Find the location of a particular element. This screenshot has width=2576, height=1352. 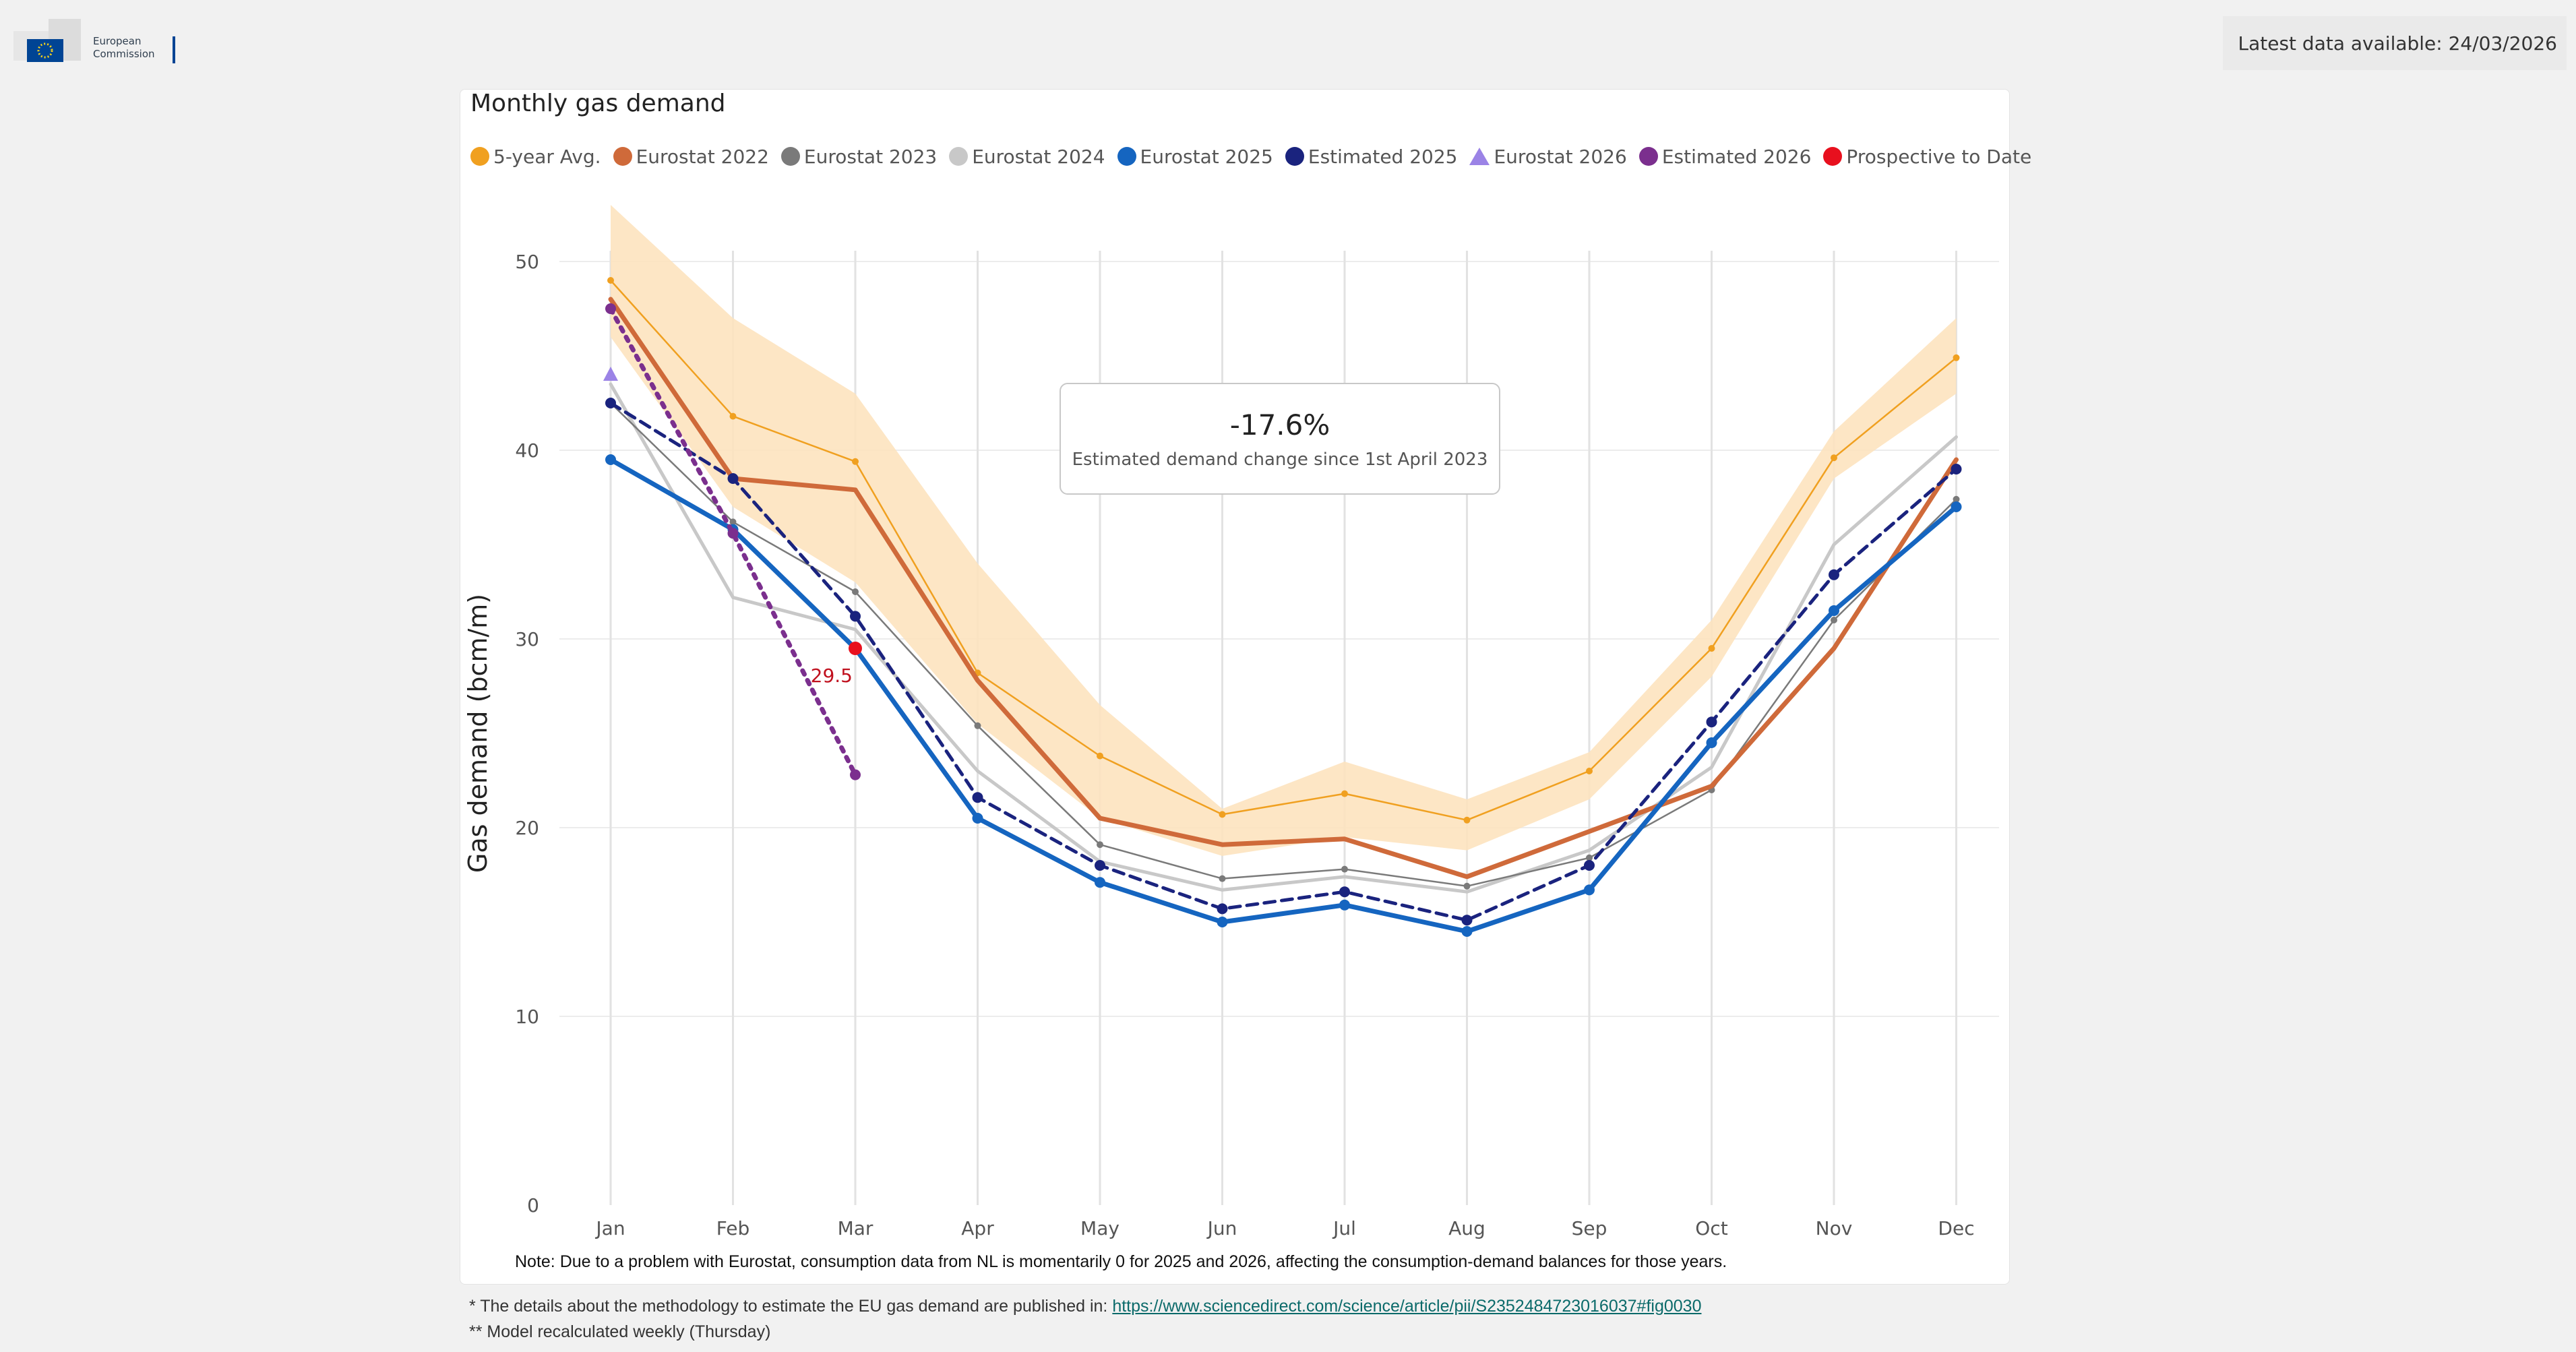

logo-text: European Commission is located at coordinates (124, 48).